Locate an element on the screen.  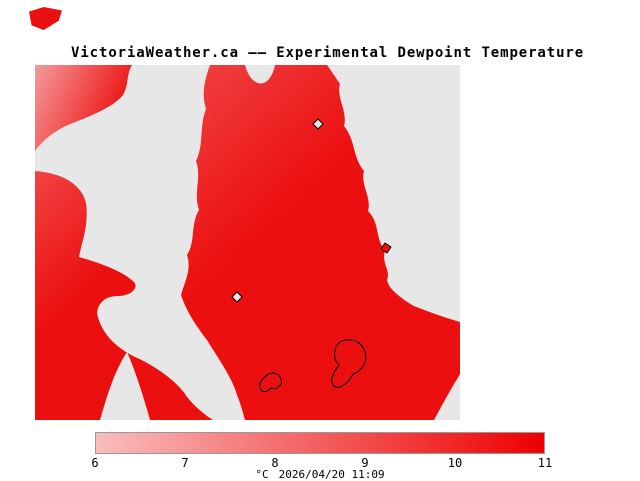
colorbar-ticks: 6 7 8 9 10 11 is located at coordinates (321, 463).